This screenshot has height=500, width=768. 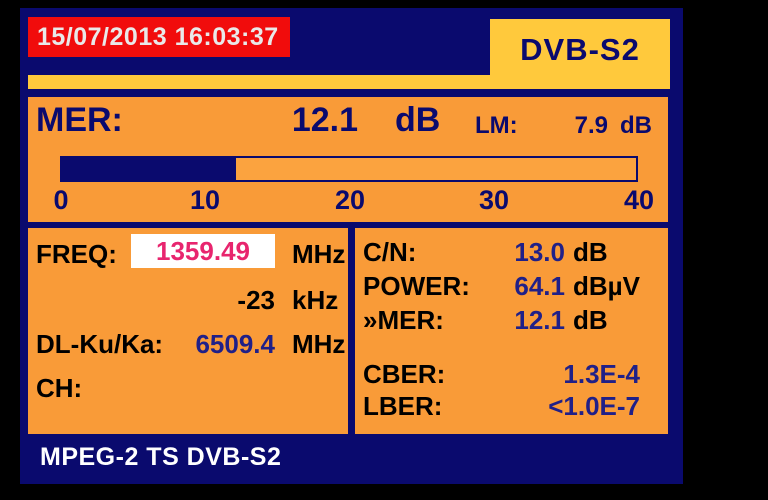 What do you see at coordinates (350, 200) in the screenshot?
I see `scale-tick-20: 20` at bounding box center [350, 200].